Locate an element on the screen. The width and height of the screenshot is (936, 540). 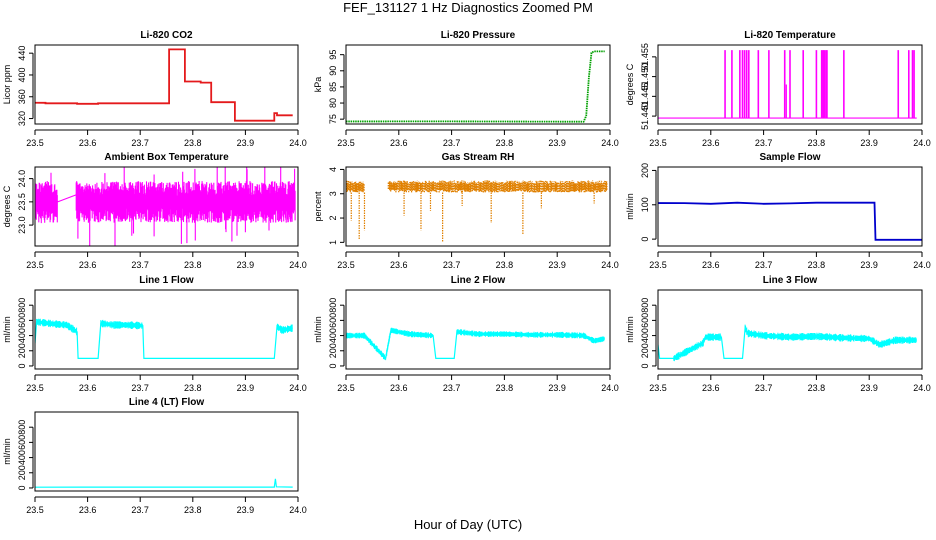
y-tick-label: 23.5 is located at coordinates (22, 202).